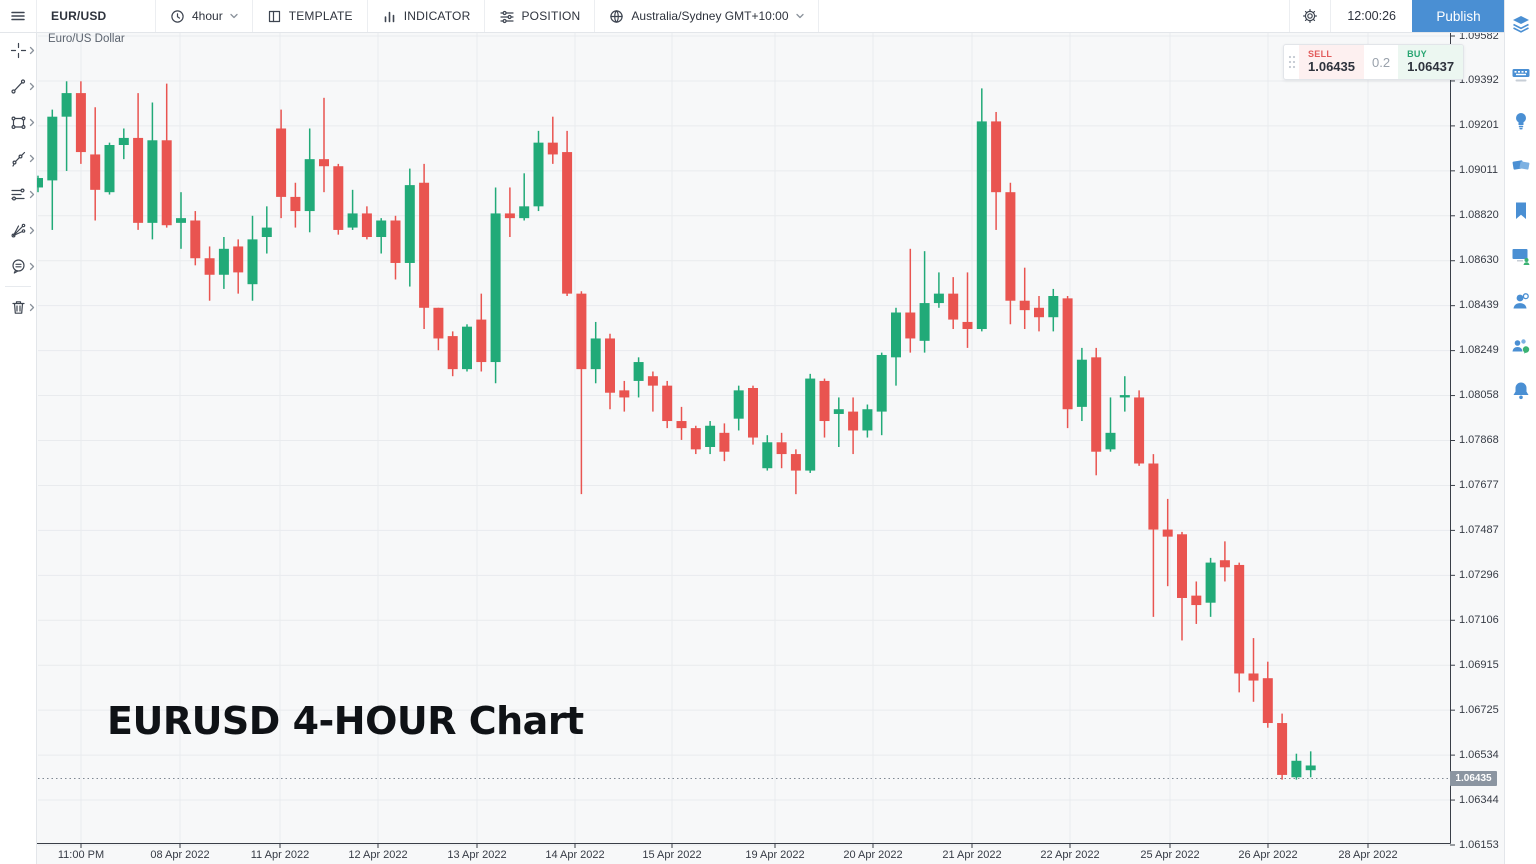 The height and width of the screenshot is (864, 1536). Describe the element at coordinates (18, 286) in the screenshot. I see `tools-divider` at that location.